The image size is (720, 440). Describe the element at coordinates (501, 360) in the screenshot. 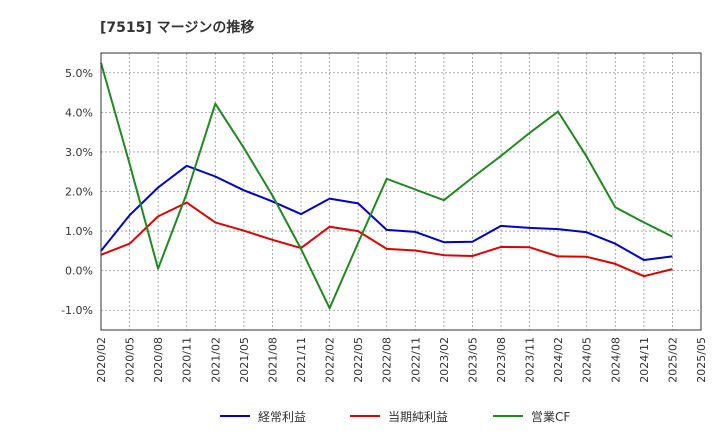

I see `x-tick-label: 2023/08` at that location.